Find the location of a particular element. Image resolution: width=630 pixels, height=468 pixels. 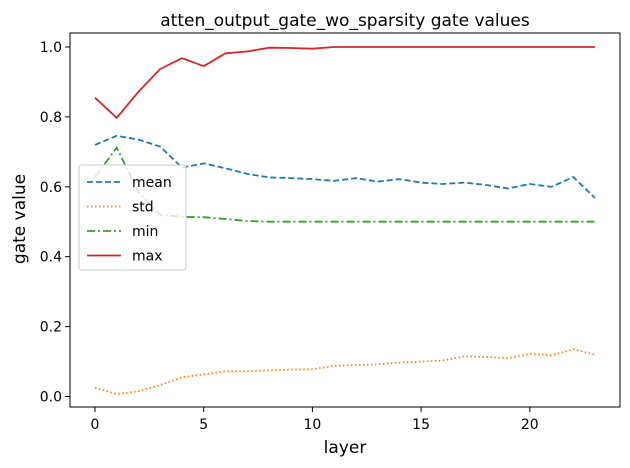

y-axis-label: gate value is located at coordinates (20, 219).